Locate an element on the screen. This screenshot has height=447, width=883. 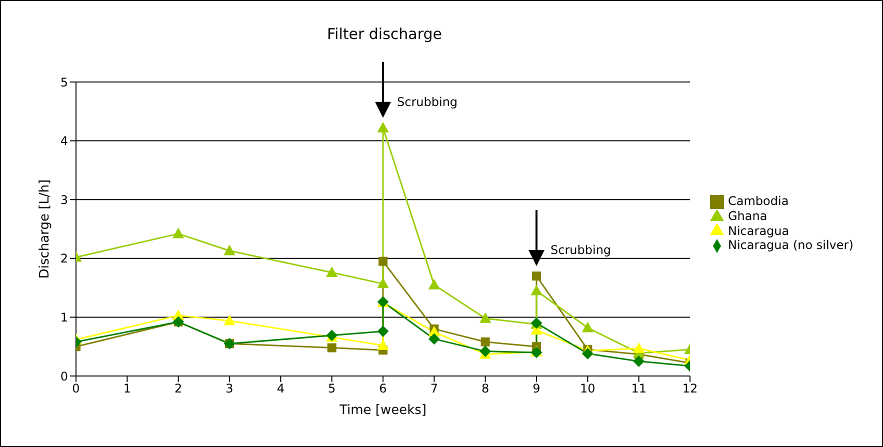
x-tick-label: 12 is located at coordinates (690, 389).